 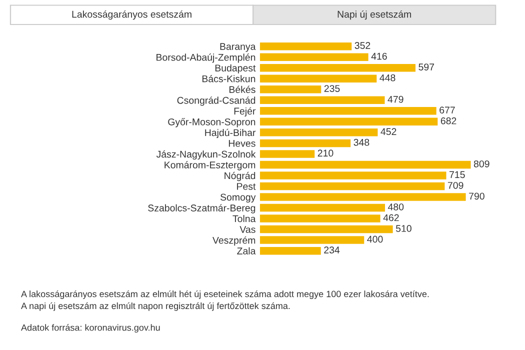 What do you see at coordinates (326, 153) in the screenshot?
I see `data-label: 210` at bounding box center [326, 153].